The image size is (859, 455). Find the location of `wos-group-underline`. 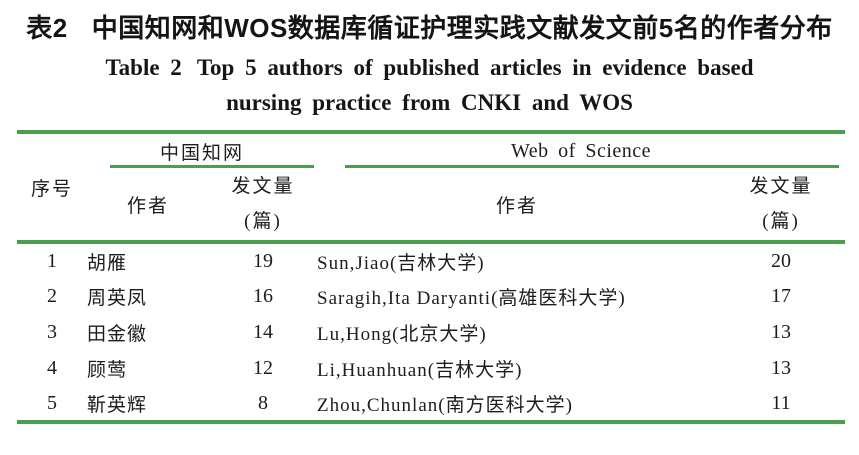

wos-group-underline is located at coordinates (592, 166).